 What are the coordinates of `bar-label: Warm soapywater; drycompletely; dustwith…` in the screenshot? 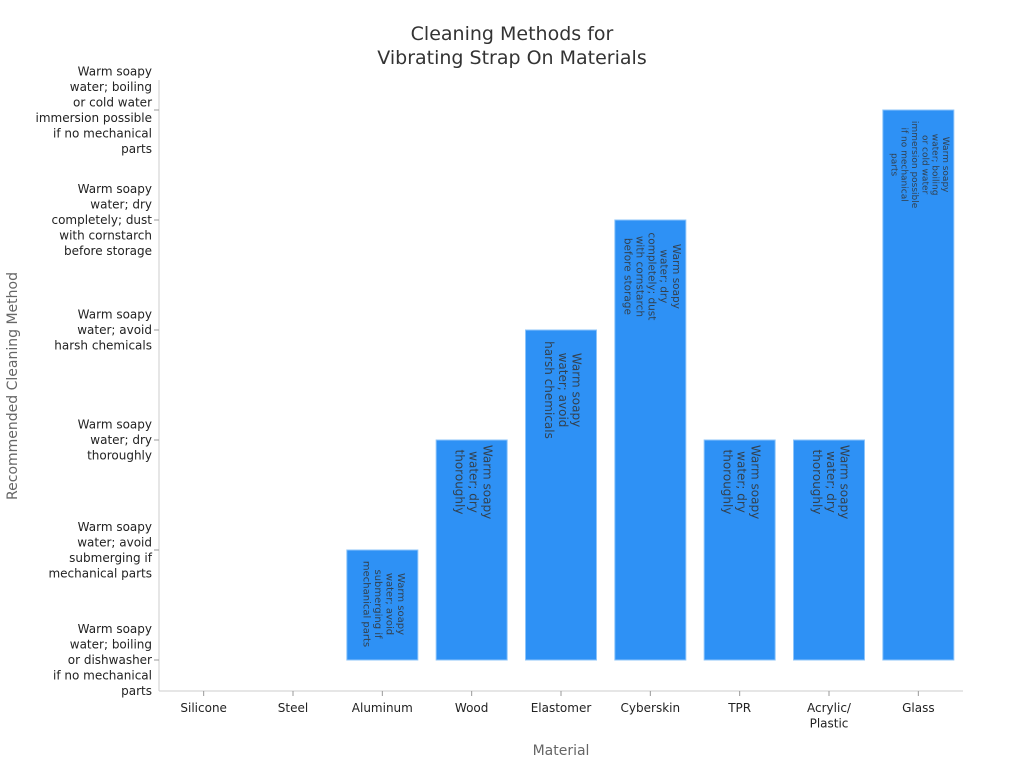 It's located at (652, 276).